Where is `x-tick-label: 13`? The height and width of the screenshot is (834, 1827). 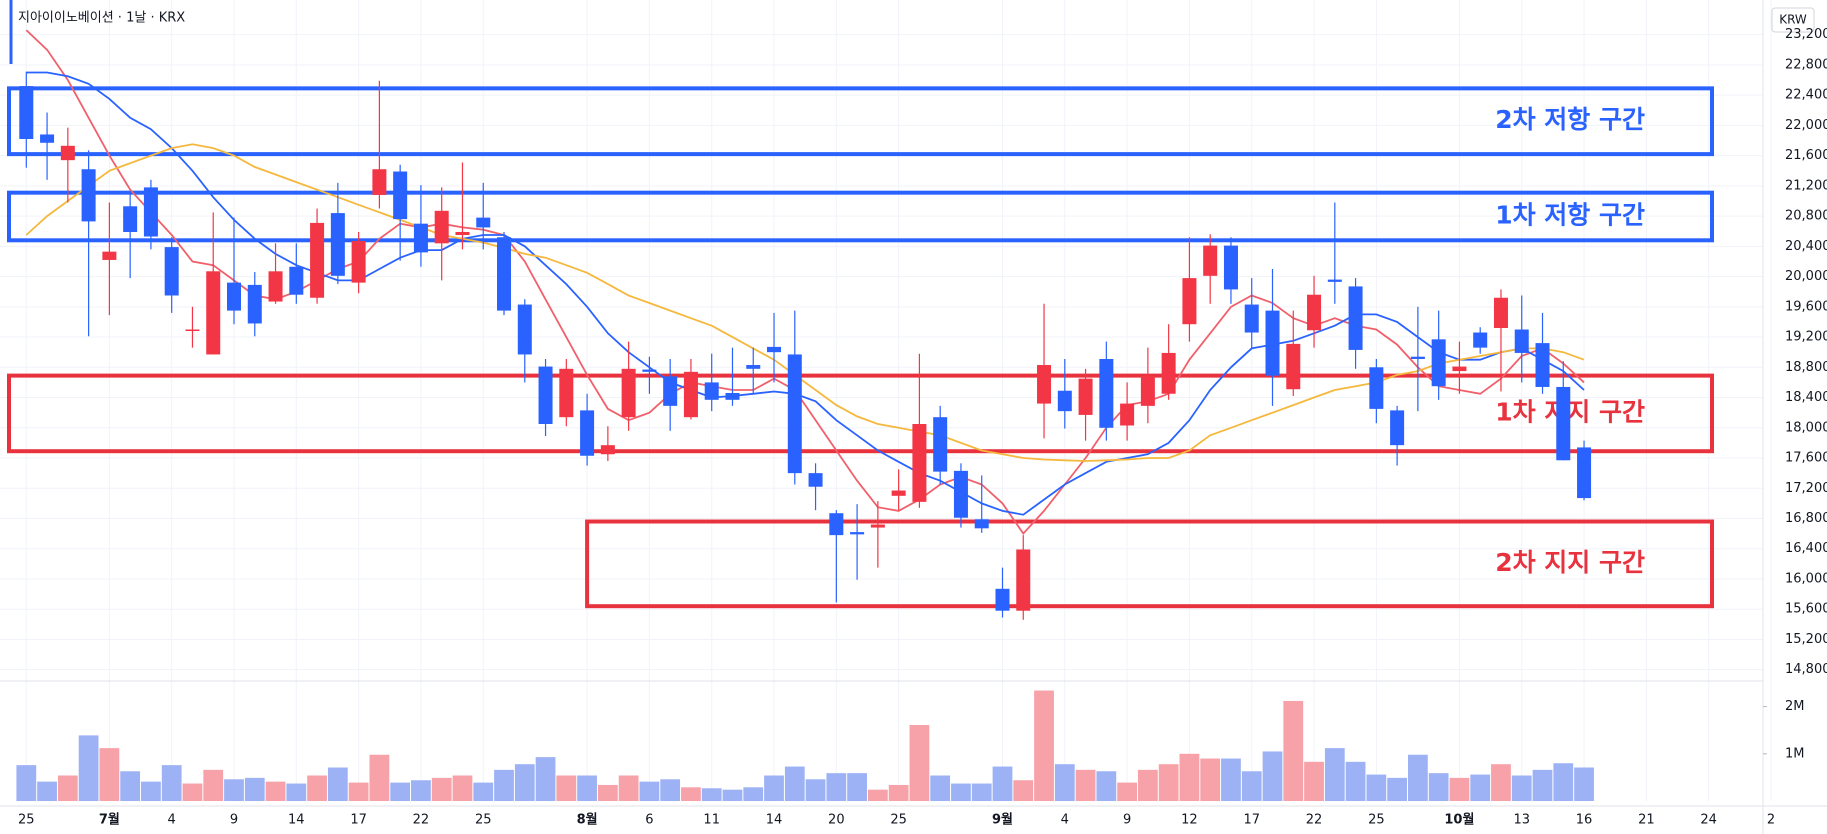
x-tick-label: 13 is located at coordinates (1521, 820).